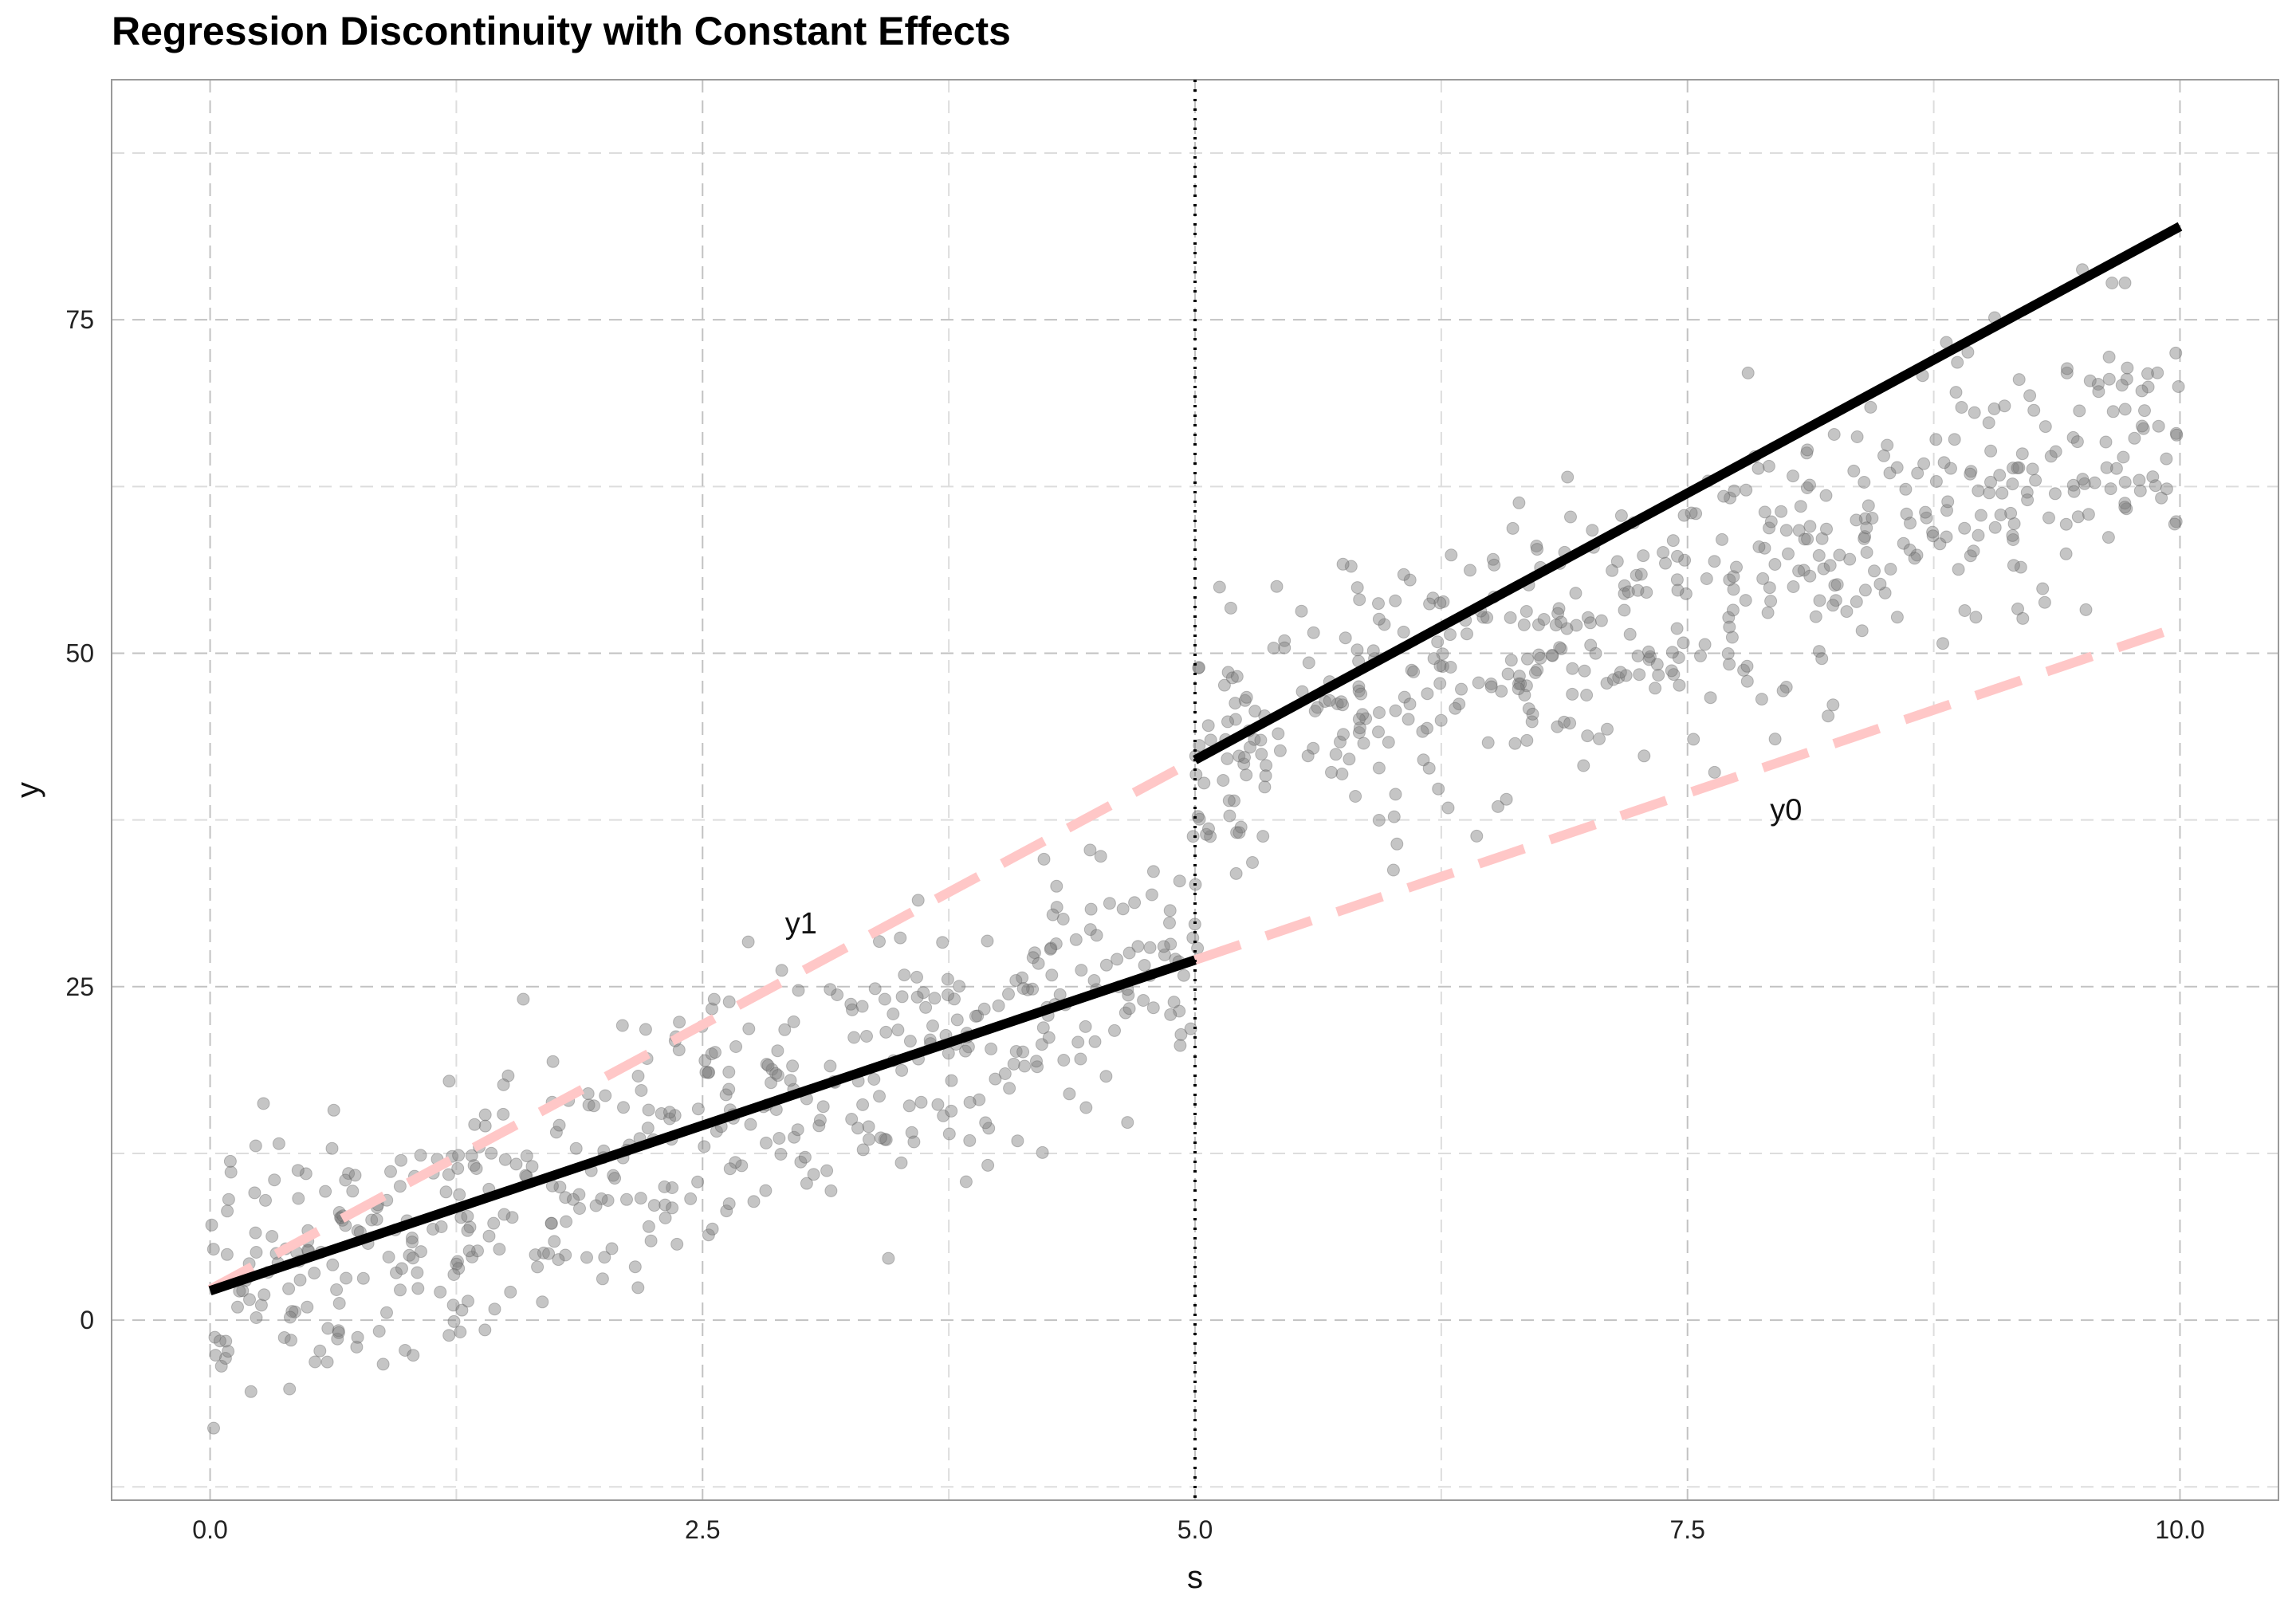 The image size is (2296, 1607). Describe the element at coordinates (79, 320) in the screenshot. I see `y-tick-label: 75` at that location.